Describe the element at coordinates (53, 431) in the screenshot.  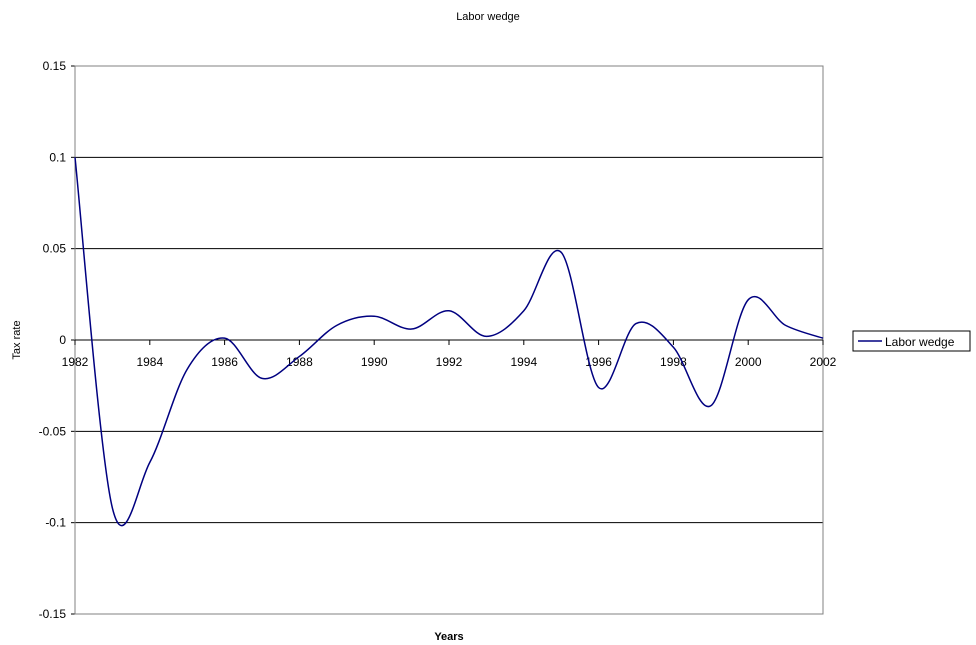
I see `y-tick-label: -0.05` at that location.